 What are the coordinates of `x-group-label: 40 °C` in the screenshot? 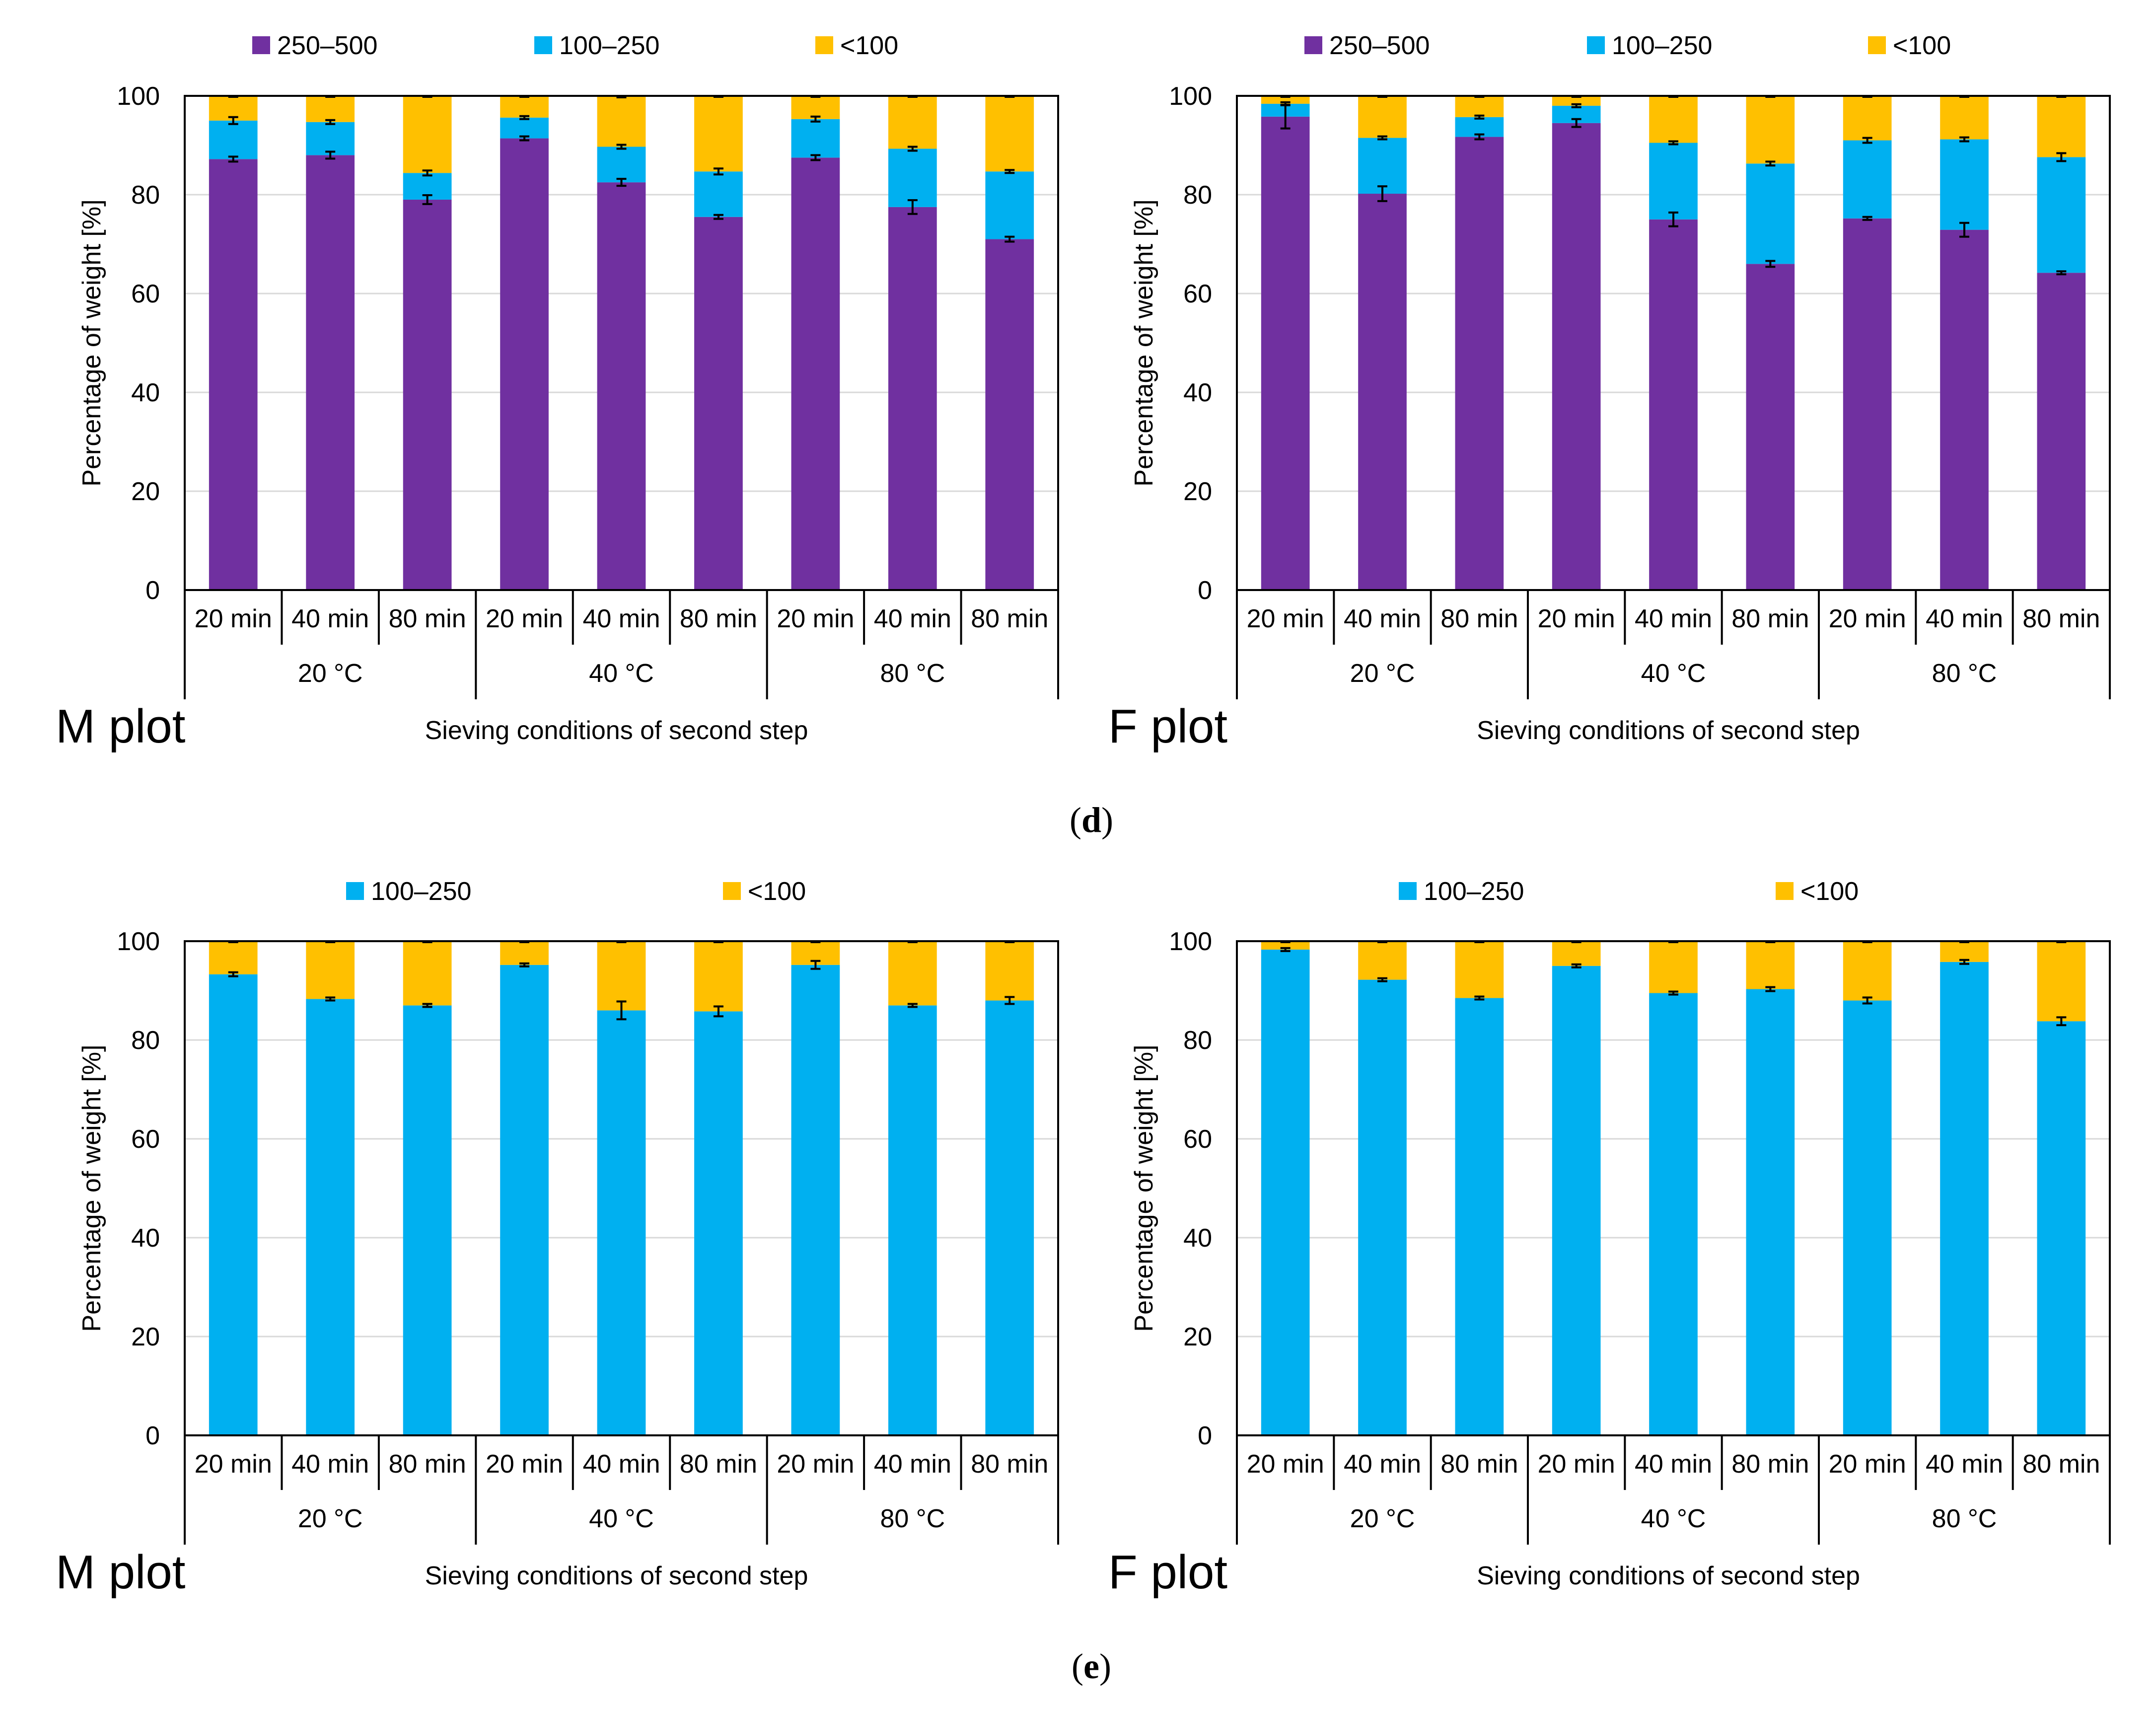 It's located at (621, 1518).